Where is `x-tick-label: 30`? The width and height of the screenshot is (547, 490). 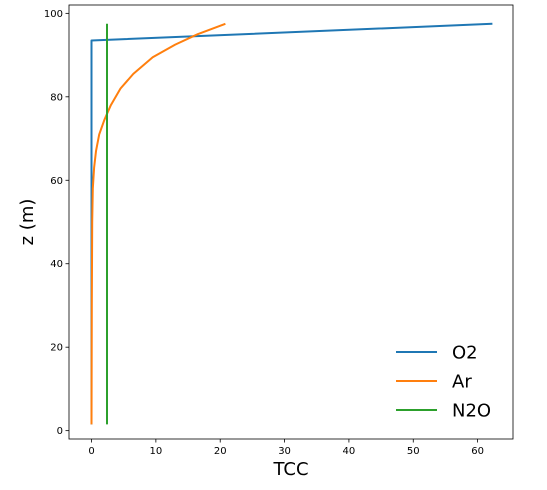 x-tick-label: 30 is located at coordinates (284, 451).